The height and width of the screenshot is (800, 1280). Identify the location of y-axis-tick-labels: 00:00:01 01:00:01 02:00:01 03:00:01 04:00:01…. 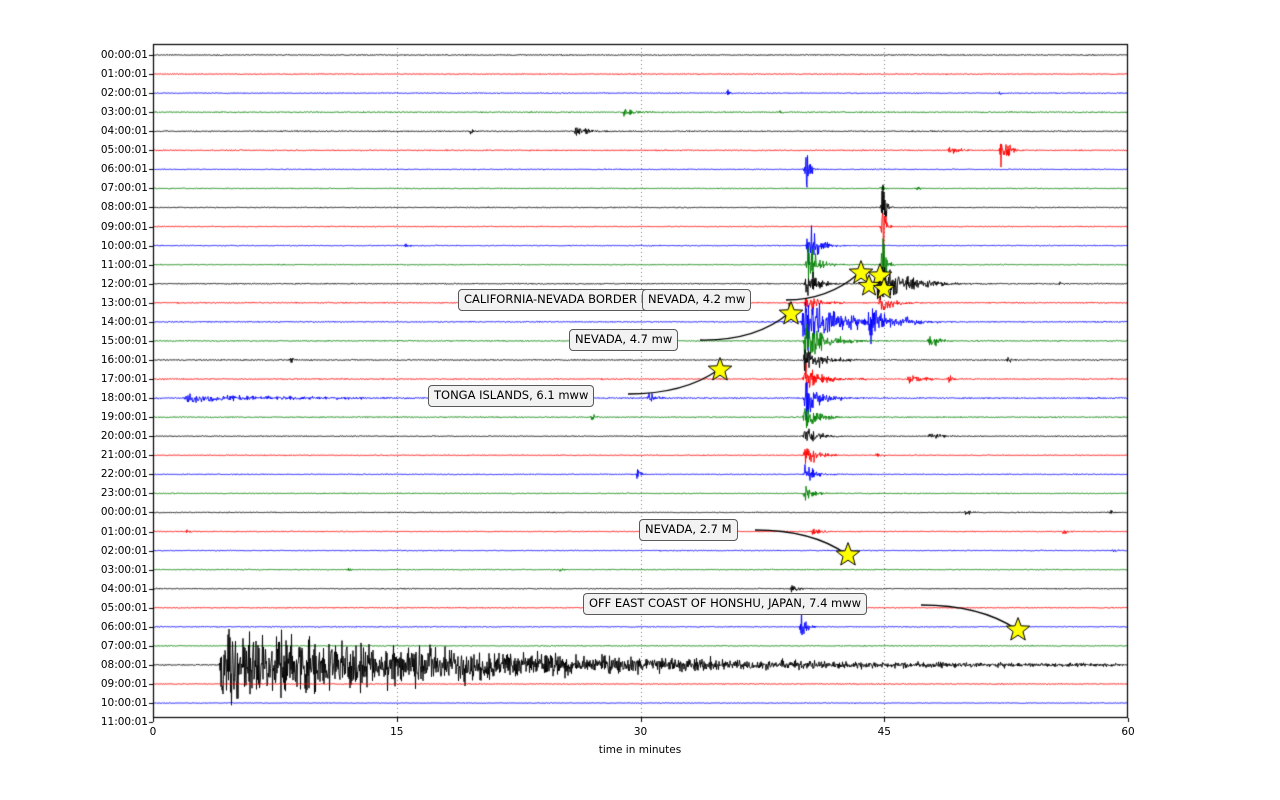
(84, 400).